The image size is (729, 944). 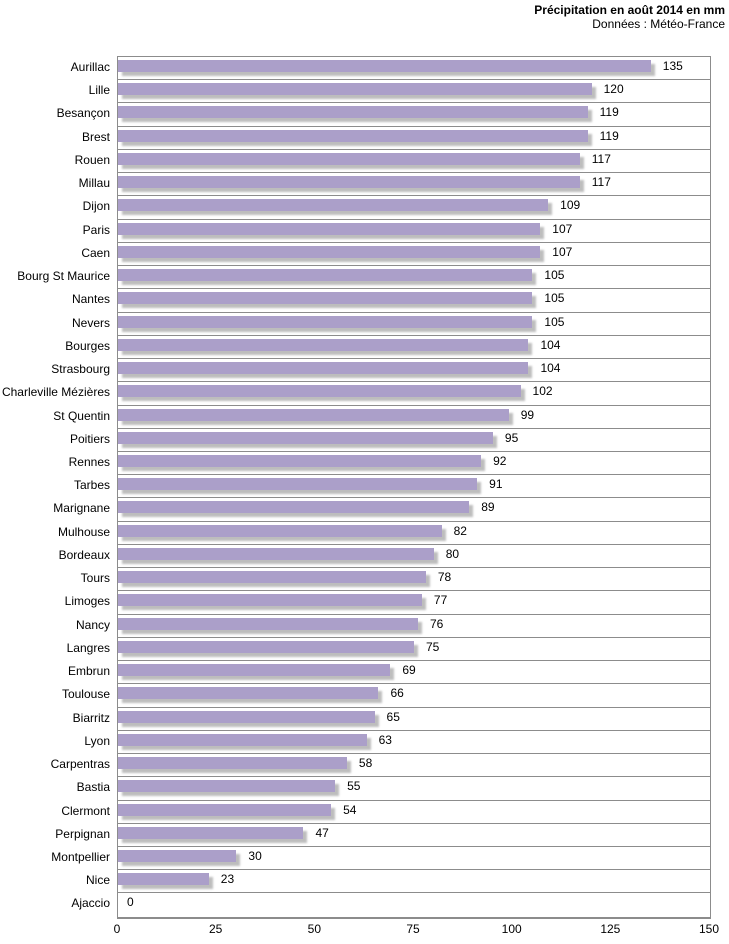 What do you see at coordinates (460, 530) in the screenshot?
I see `value-label: 82` at bounding box center [460, 530].